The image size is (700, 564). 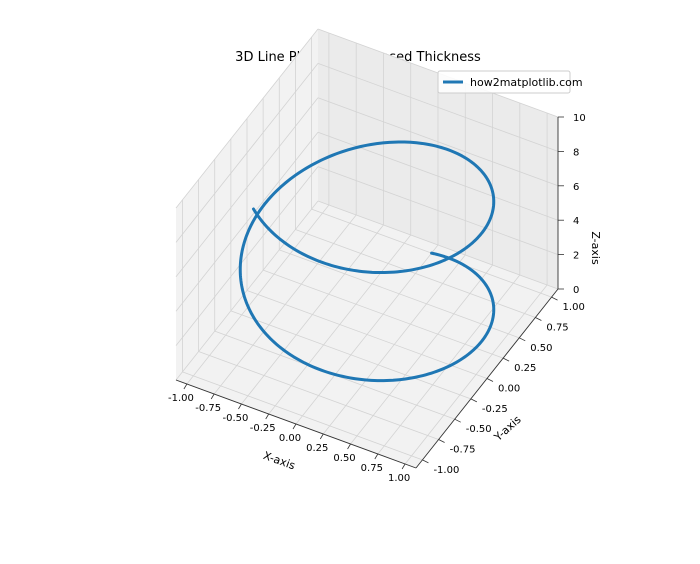 I want to click on x-tick-label: 0.75, so click(x=372, y=468).